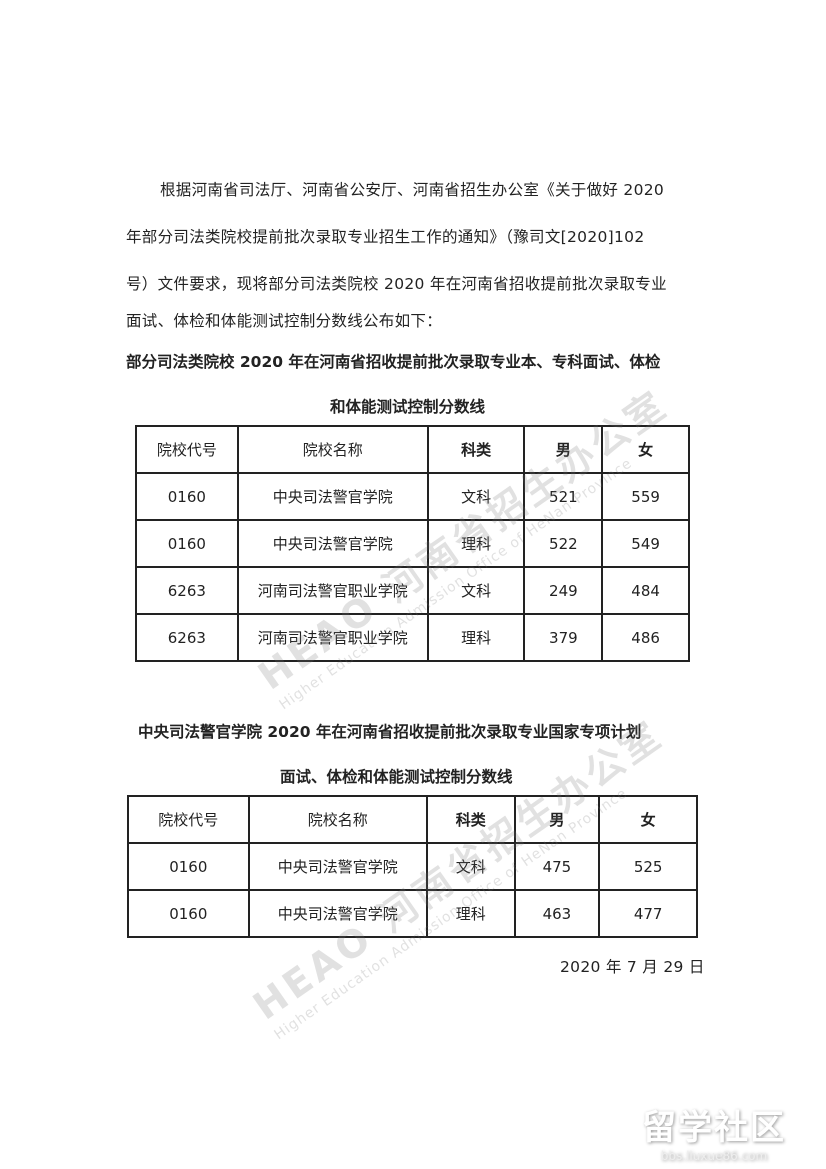 The height and width of the screenshot is (1169, 826). Describe the element at coordinates (390, 732) in the screenshot. I see `table2-title-line-1: 中央司法警官学院 2020 年在河南省招收提前批次录取专业国家专项计划` at that location.